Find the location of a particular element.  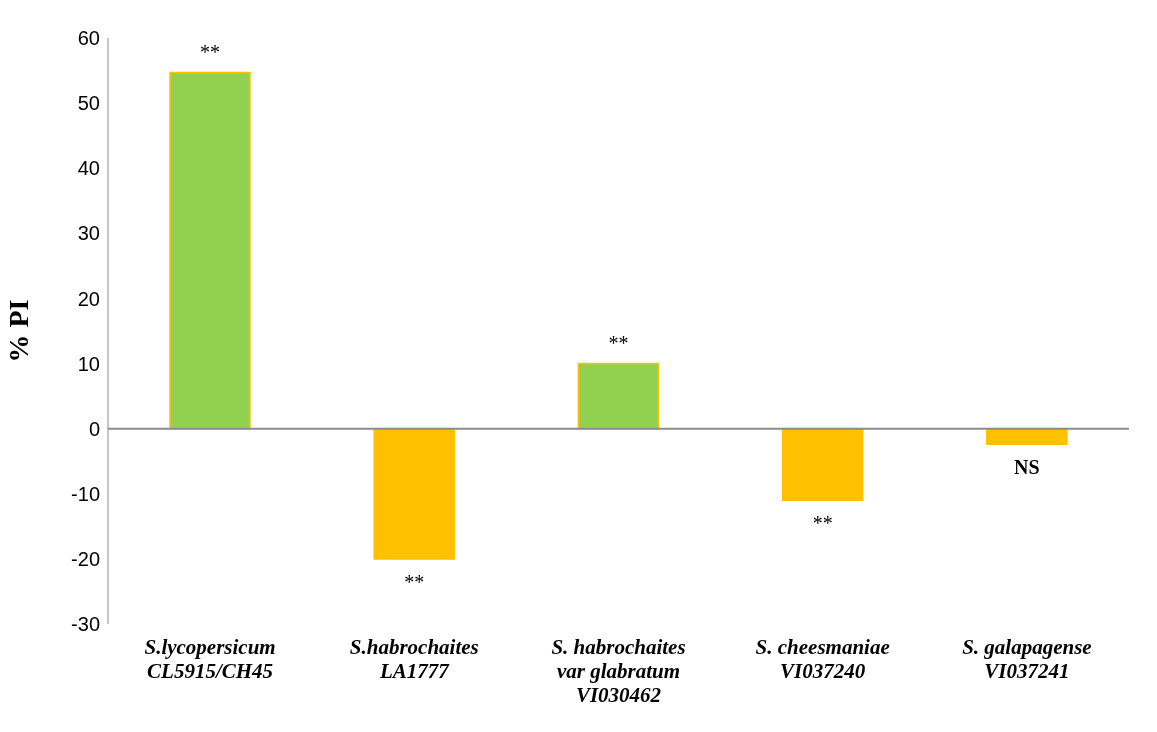

x-tick-label: S.lycopersicum CL5915/CH45 is located at coordinates (210, 659).